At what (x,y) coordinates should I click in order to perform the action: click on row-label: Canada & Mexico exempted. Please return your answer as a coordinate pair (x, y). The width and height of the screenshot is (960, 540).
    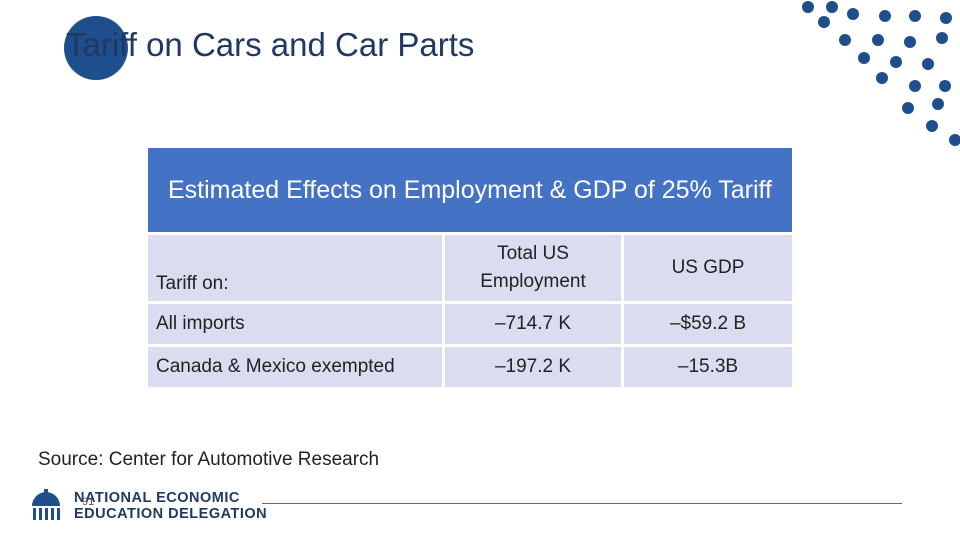
    Looking at the image, I should click on (295, 367).